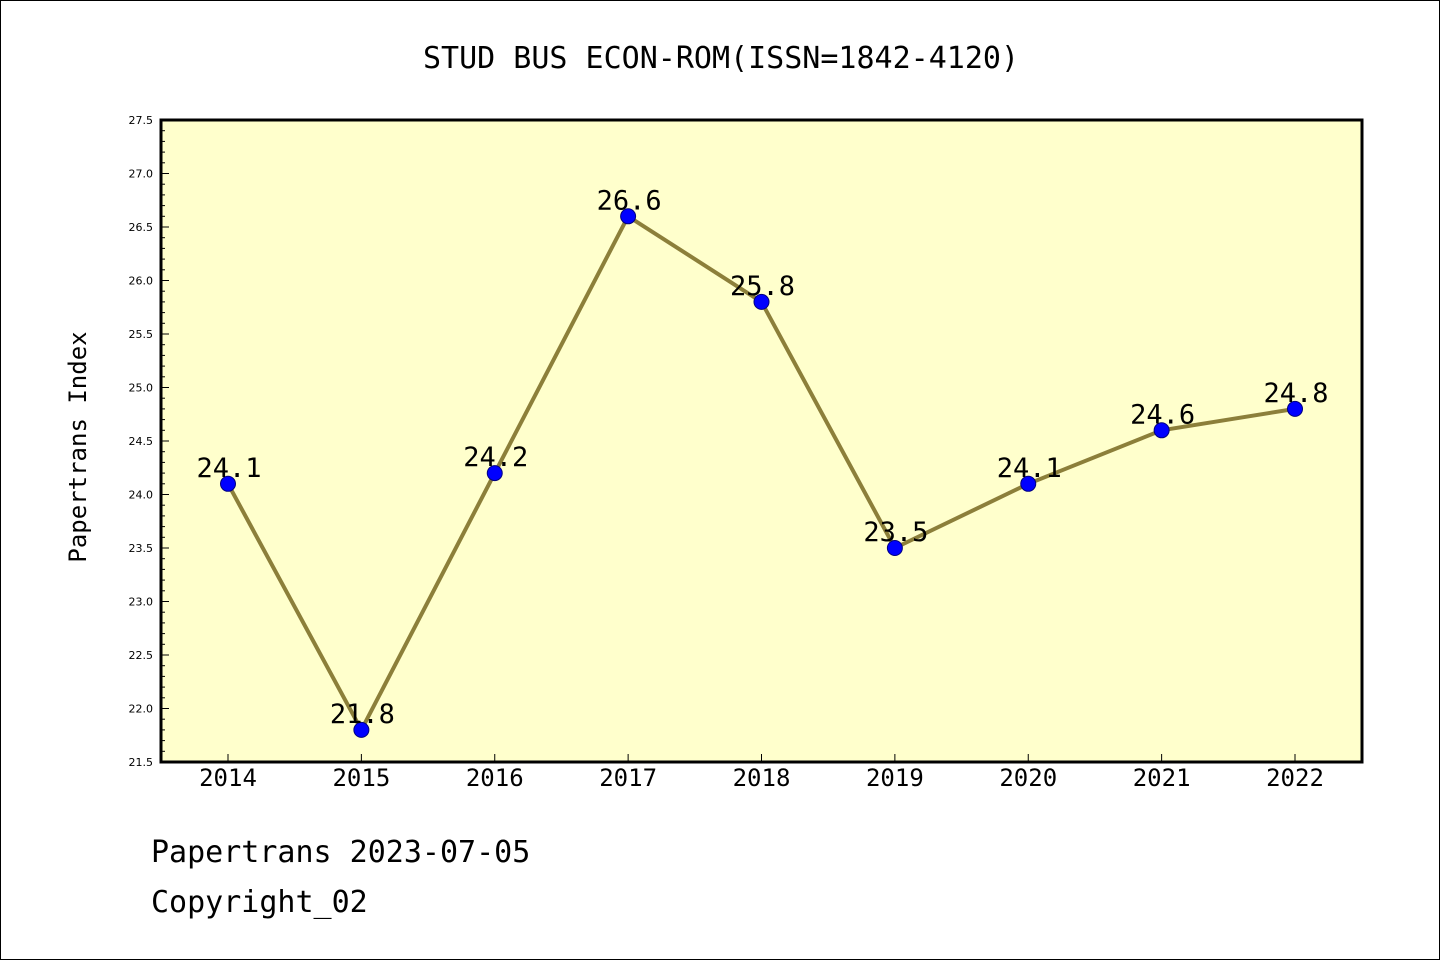 Image resolution: width=1440 pixels, height=961 pixels. What do you see at coordinates (141, 441) in the screenshot?
I see `y-tick-label: 24.5` at bounding box center [141, 441].